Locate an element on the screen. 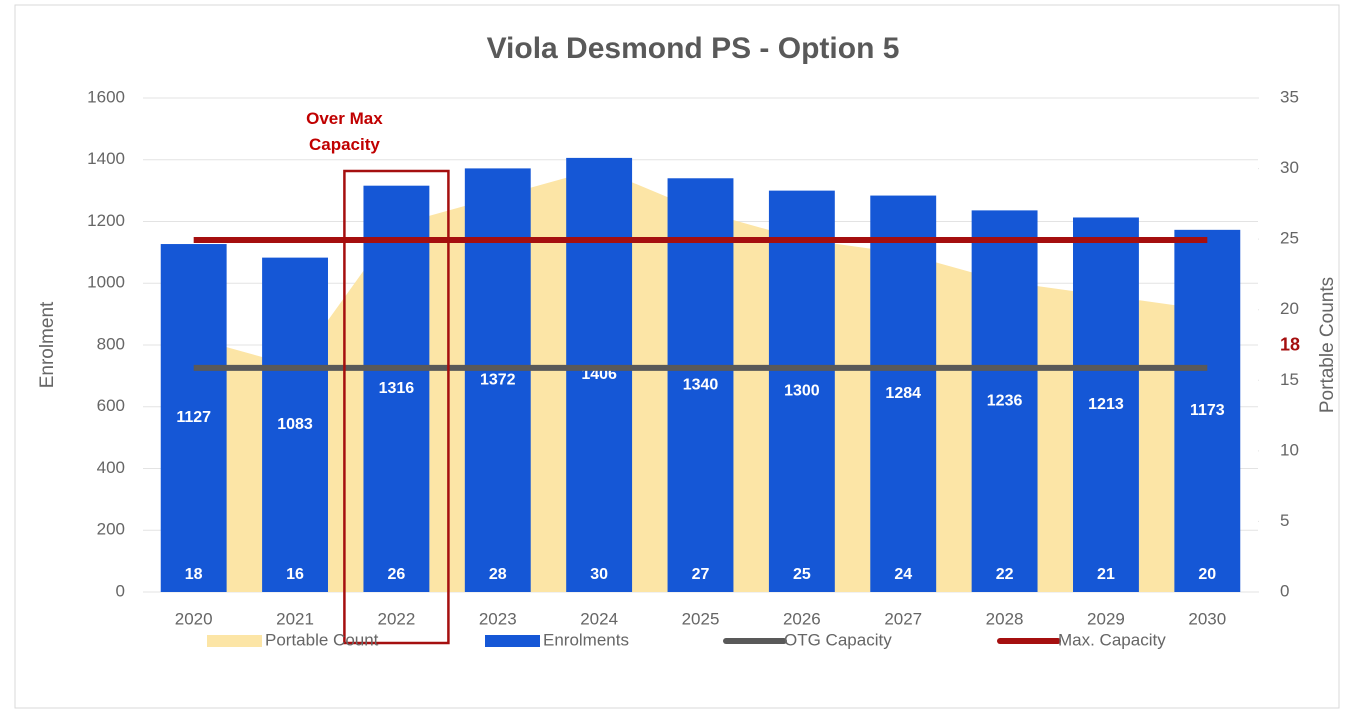 Image resolution: width=1348 pixels, height=728 pixels. y-tick-label: 1200 is located at coordinates (106, 220).